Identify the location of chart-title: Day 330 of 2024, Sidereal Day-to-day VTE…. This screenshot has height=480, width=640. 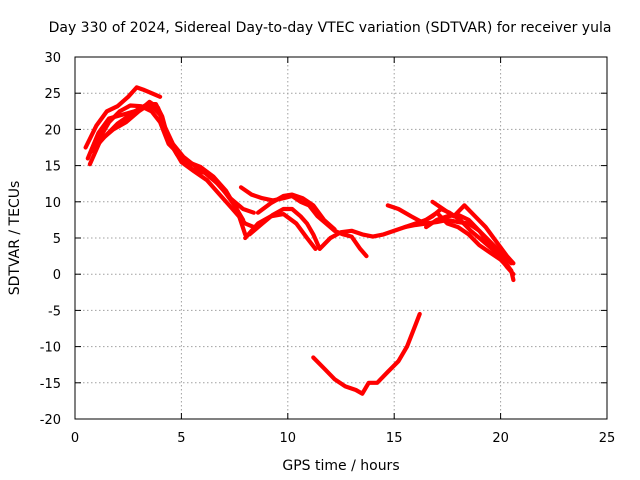
(330, 28).